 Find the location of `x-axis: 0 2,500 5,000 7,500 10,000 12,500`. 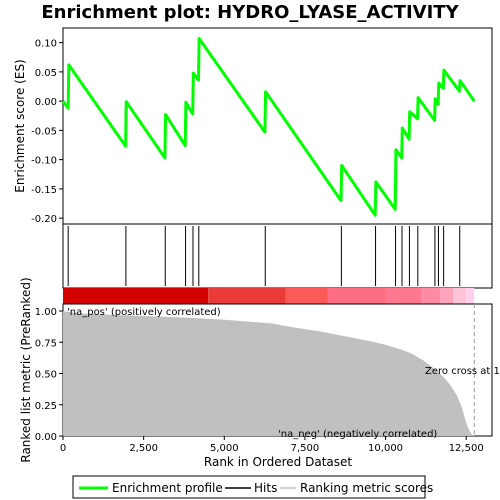

x-axis: 0 2,500 5,000 7,500 10,000 12,500 is located at coordinates (272, 445).